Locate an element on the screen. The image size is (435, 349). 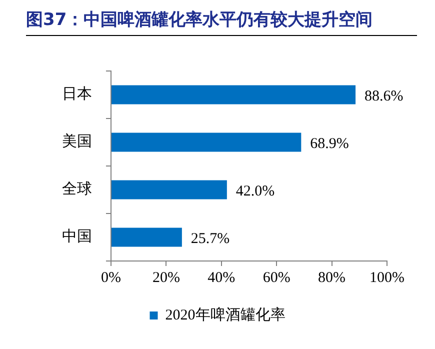
y-tick-label: 全球 is located at coordinates (77, 189).